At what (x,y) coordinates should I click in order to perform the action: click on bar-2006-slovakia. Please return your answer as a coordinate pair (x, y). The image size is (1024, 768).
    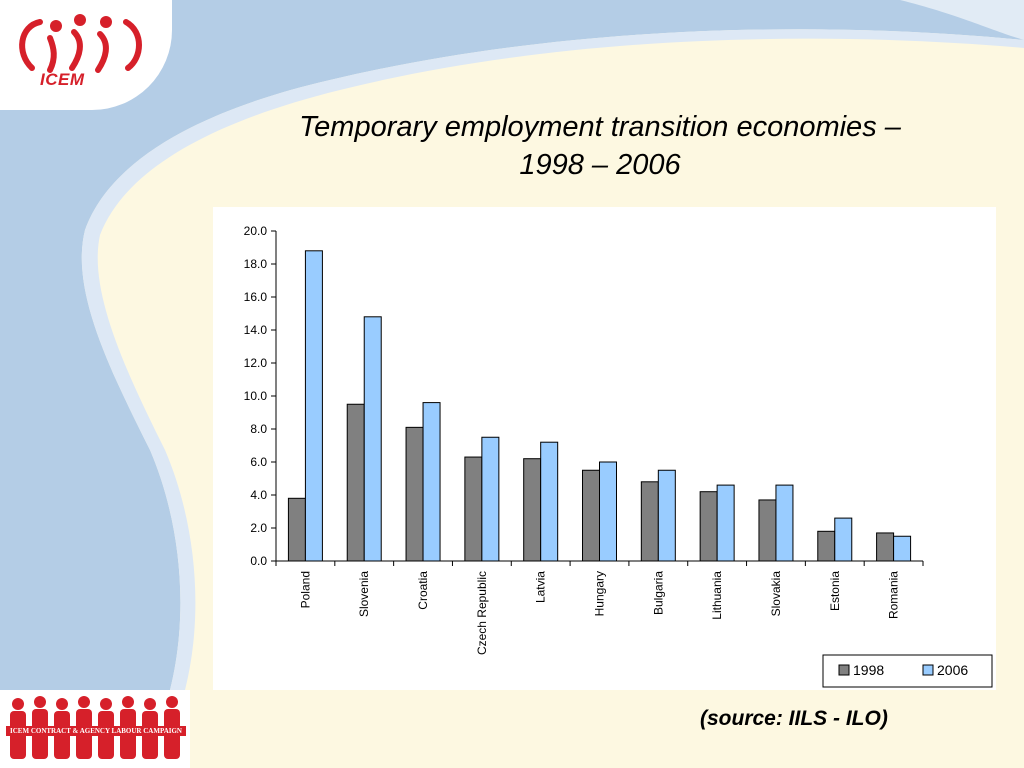
    Looking at the image, I should click on (784, 523).